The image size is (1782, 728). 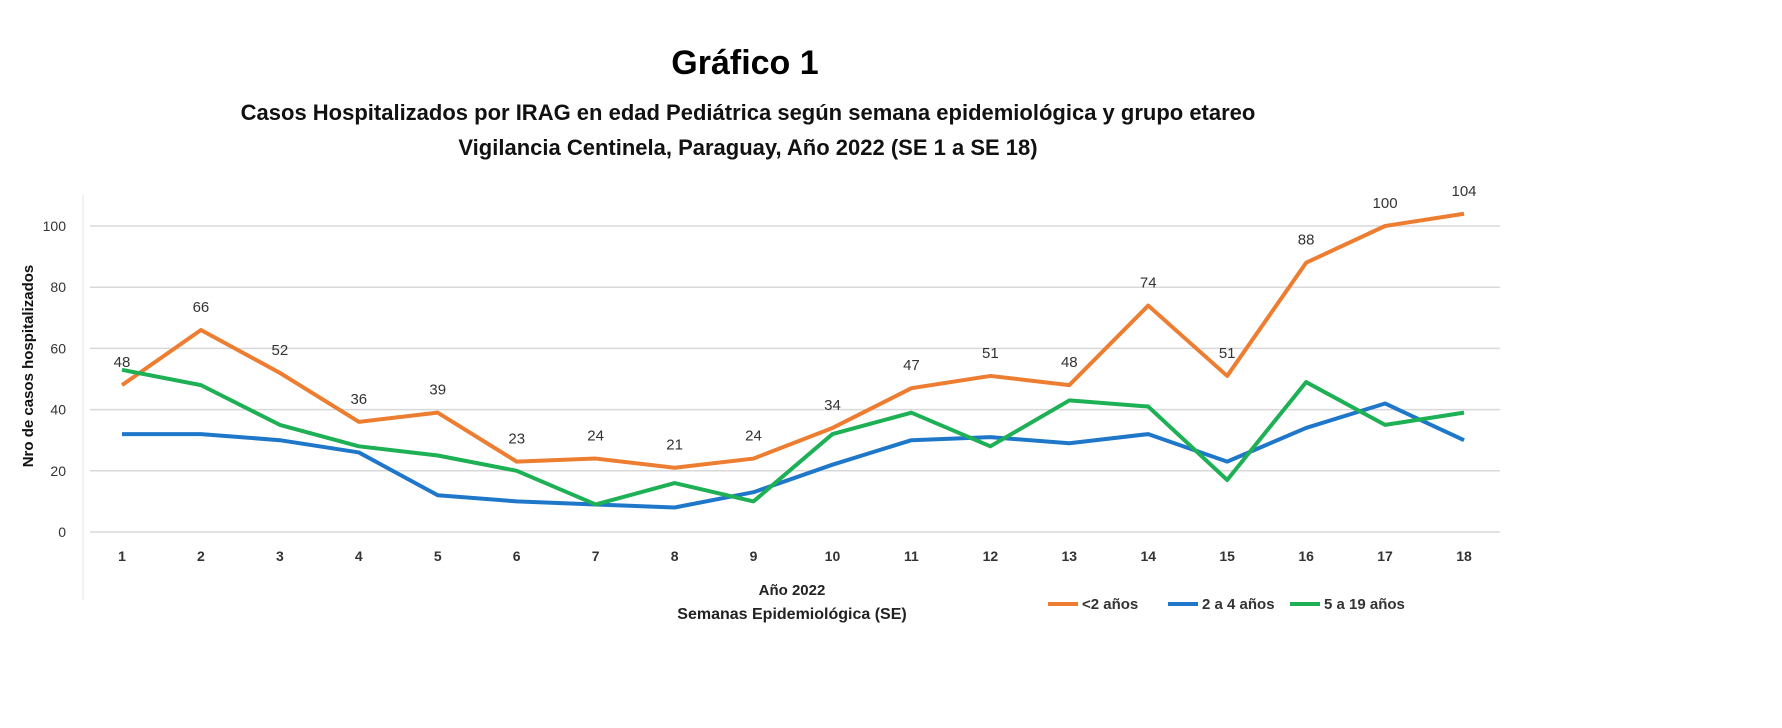 I want to click on legend-label: 2 a 4 años, so click(x=1238, y=604).